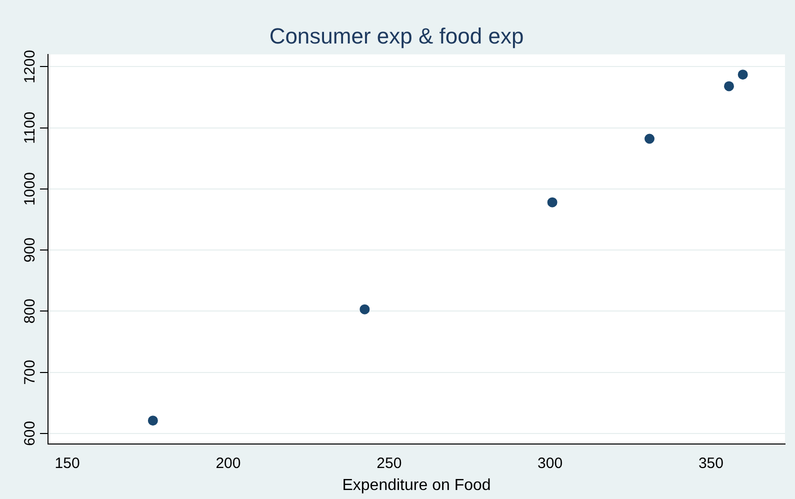 The width and height of the screenshot is (795, 499). Describe the element at coordinates (67, 463) in the screenshot. I see `x-tick-label: 150` at that location.